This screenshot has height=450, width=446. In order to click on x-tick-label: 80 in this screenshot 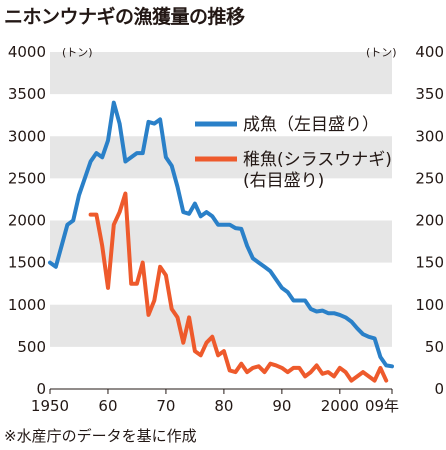, I will do `click(223, 406)`.